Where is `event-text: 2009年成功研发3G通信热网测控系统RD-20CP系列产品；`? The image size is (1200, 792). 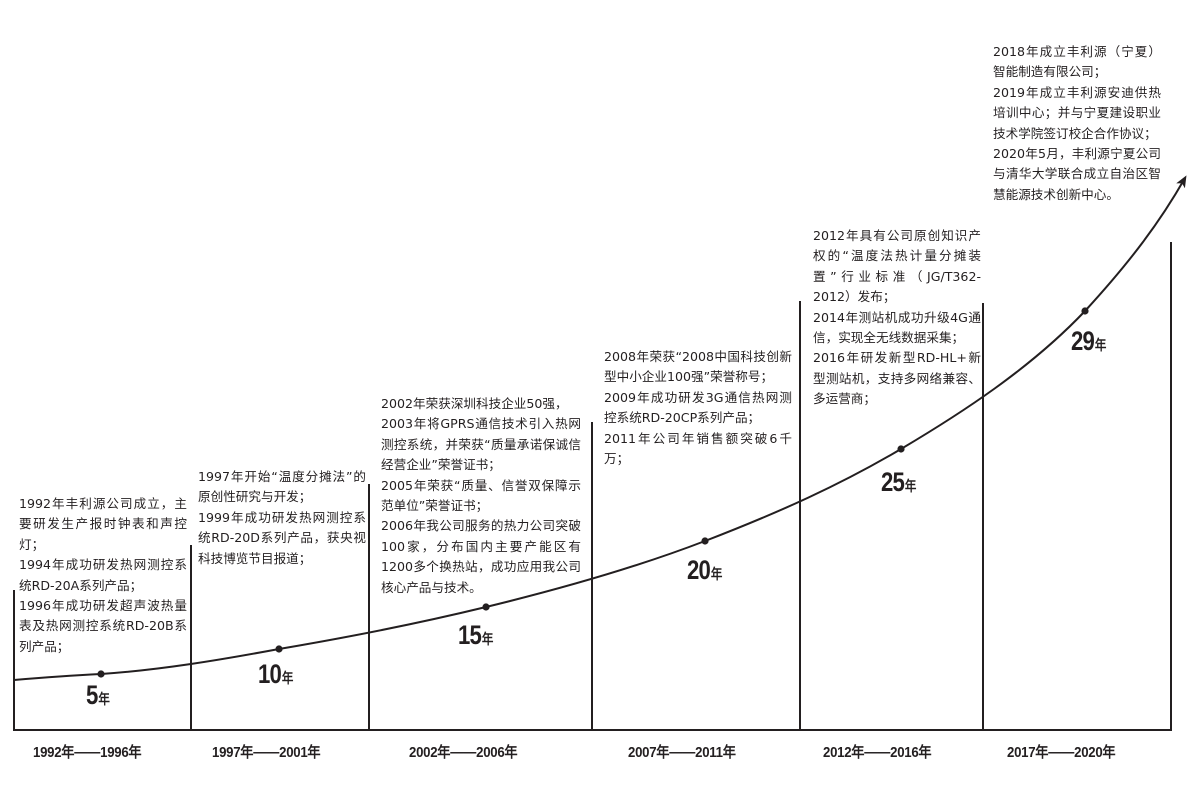
event-text: 2009年成功研发3G通信热网测控系统RD-20CP系列产品； is located at coordinates (698, 407).